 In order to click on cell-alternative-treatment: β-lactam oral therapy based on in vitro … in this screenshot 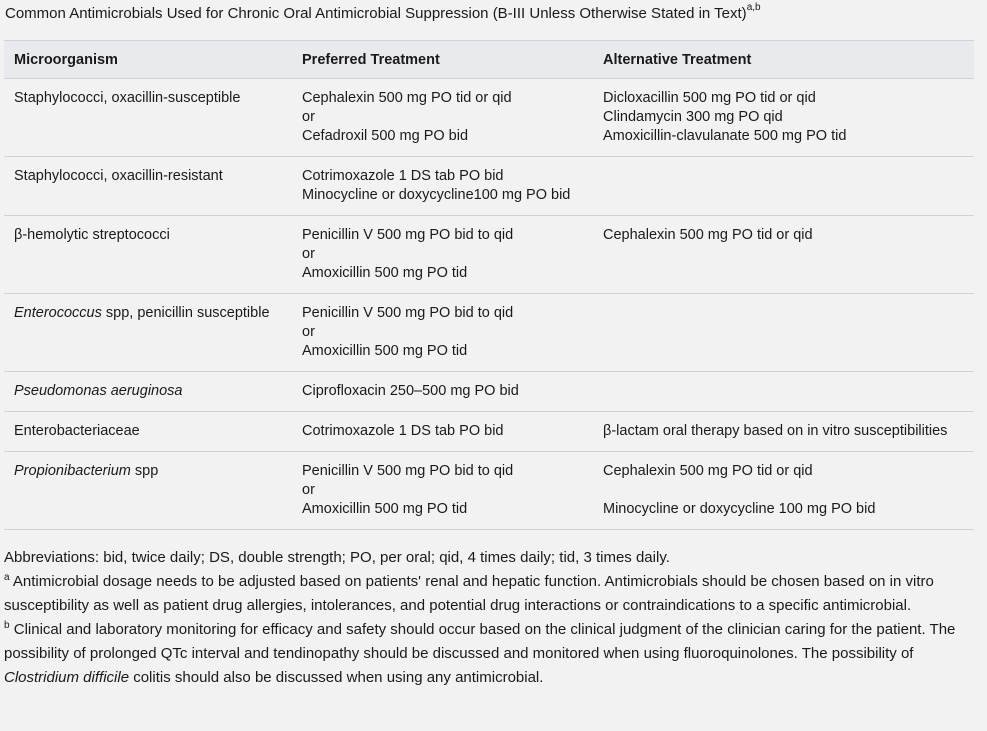, I will do `click(783, 431)`.